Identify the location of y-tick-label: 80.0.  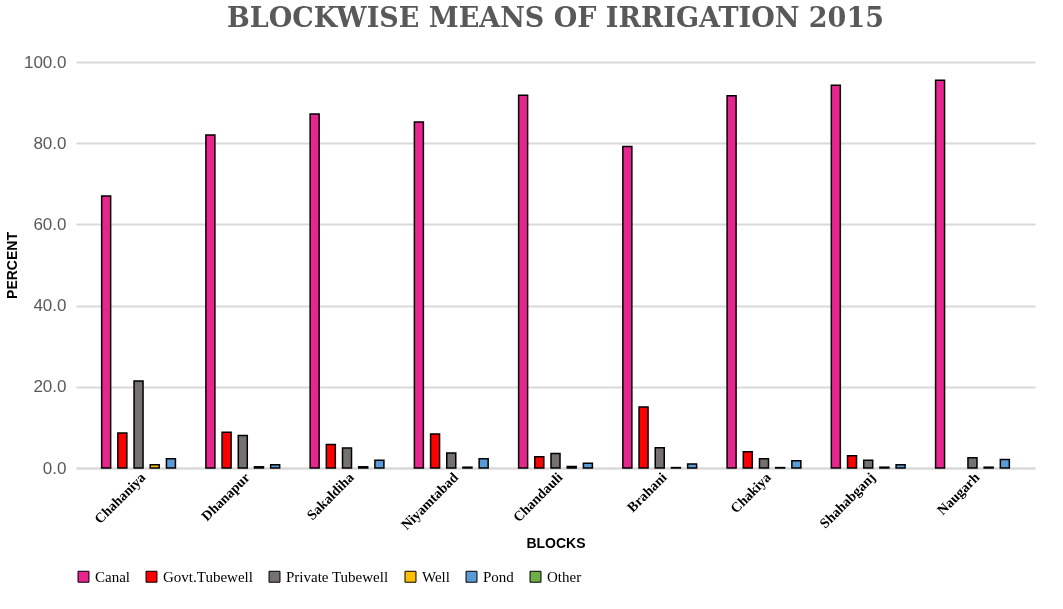
(50, 143).